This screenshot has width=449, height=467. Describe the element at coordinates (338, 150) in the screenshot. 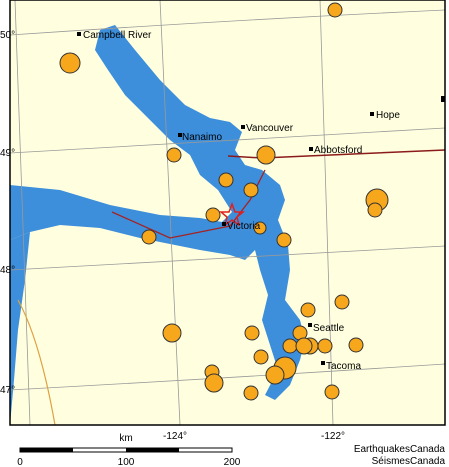

I see `city-label: Abbotsford` at that location.